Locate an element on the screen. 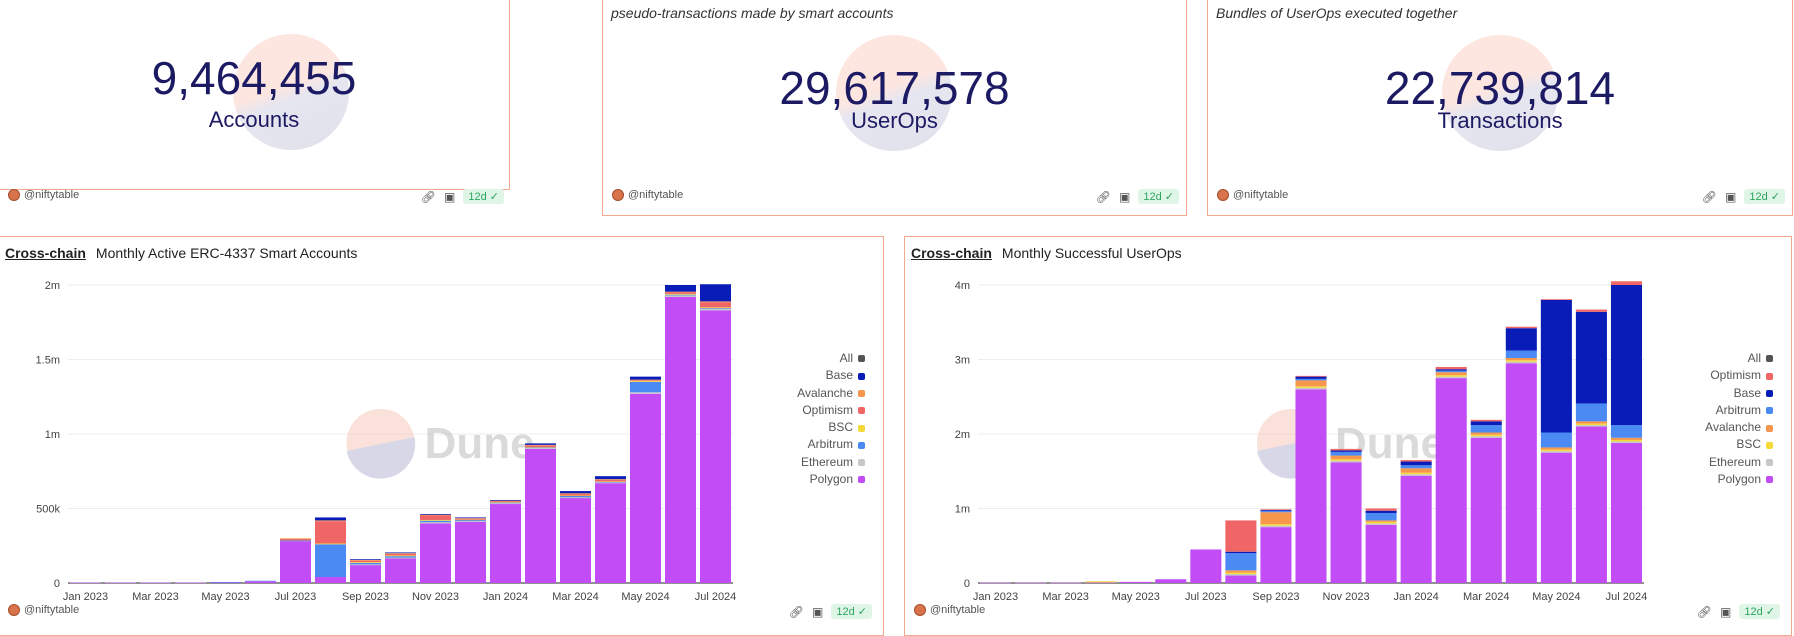 The image size is (1794, 636). legend-item-avalanche: Avalanche is located at coordinates (812, 393).